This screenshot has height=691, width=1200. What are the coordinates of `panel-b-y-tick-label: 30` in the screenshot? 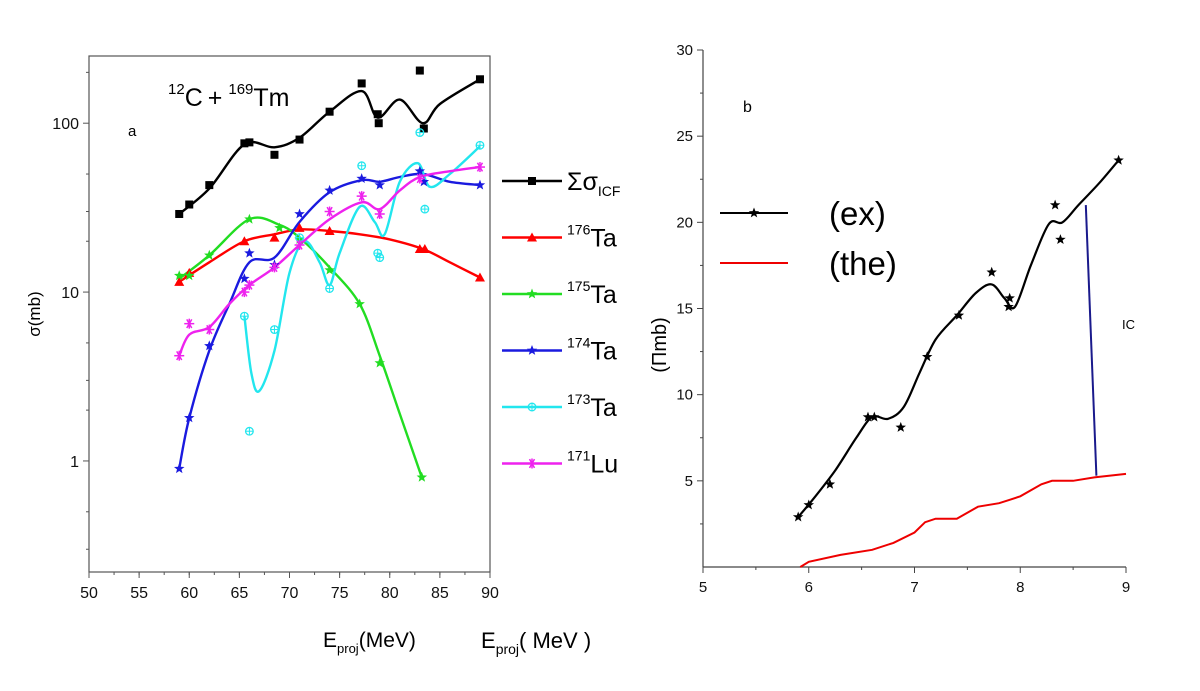 It's located at (684, 50).